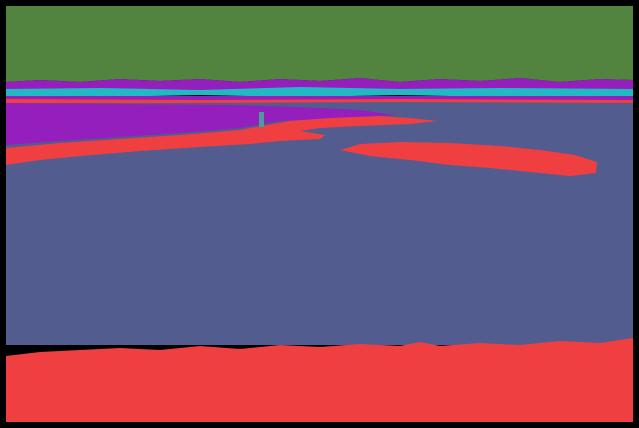 The image size is (639, 428). I want to click on sand-bar-left-region, so click(222, 140).